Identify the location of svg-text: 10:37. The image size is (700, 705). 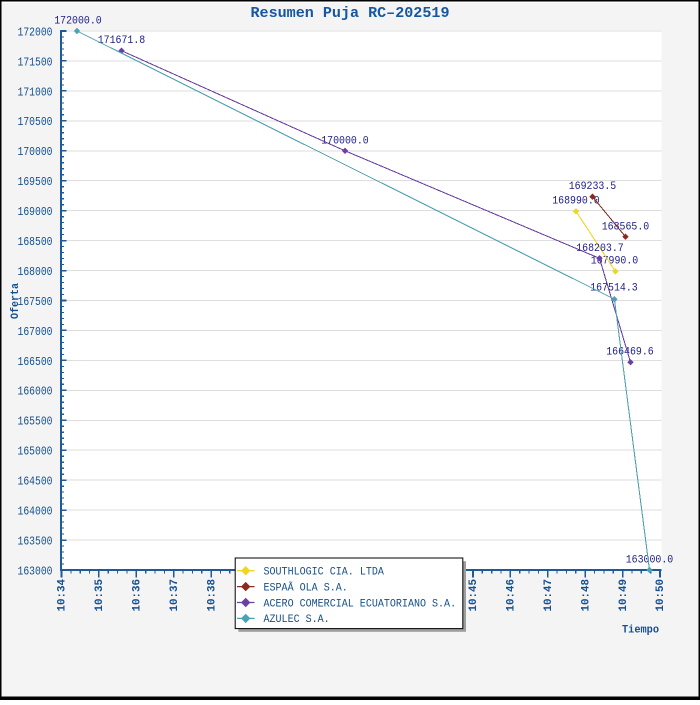
(175, 595).